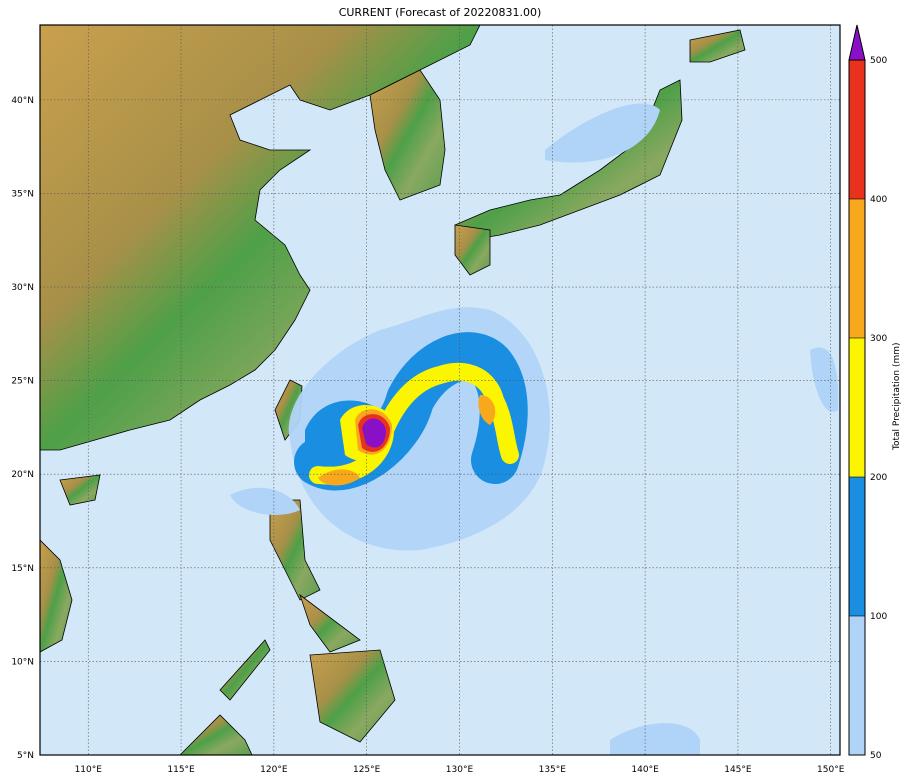 The width and height of the screenshot is (915, 782). What do you see at coordinates (878, 339) in the screenshot?
I see `colorbar-tick-label: 300` at bounding box center [878, 339].